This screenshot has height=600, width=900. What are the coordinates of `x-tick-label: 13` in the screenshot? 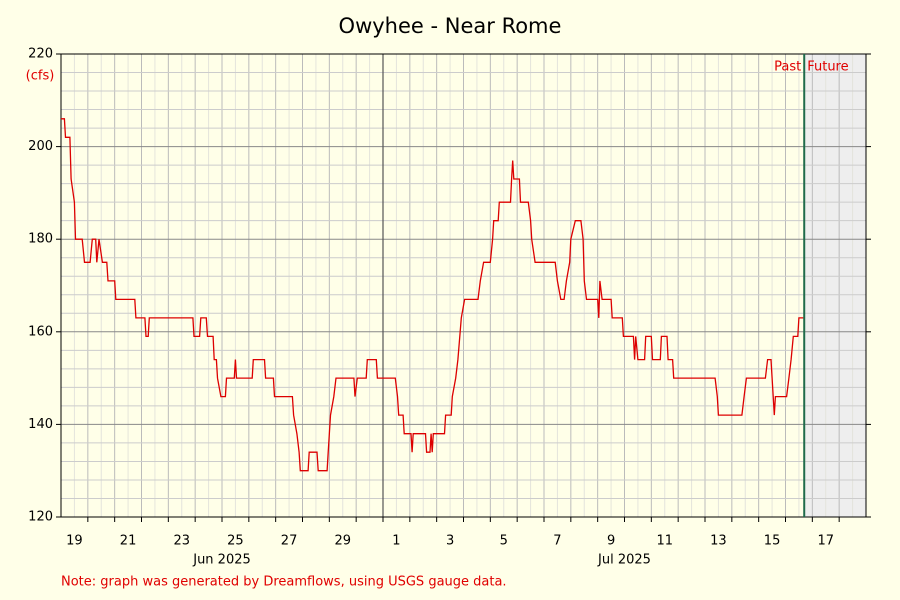 It's located at (718, 541).